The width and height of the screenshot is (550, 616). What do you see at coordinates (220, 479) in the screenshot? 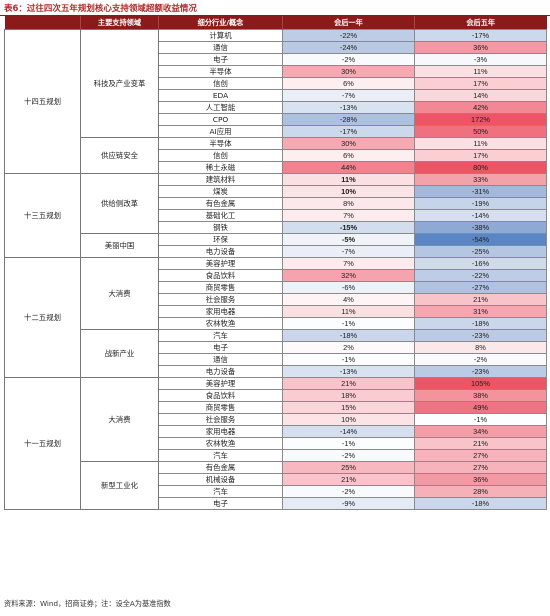
I see `subsector-cell: 机械设备` at bounding box center [220, 479].